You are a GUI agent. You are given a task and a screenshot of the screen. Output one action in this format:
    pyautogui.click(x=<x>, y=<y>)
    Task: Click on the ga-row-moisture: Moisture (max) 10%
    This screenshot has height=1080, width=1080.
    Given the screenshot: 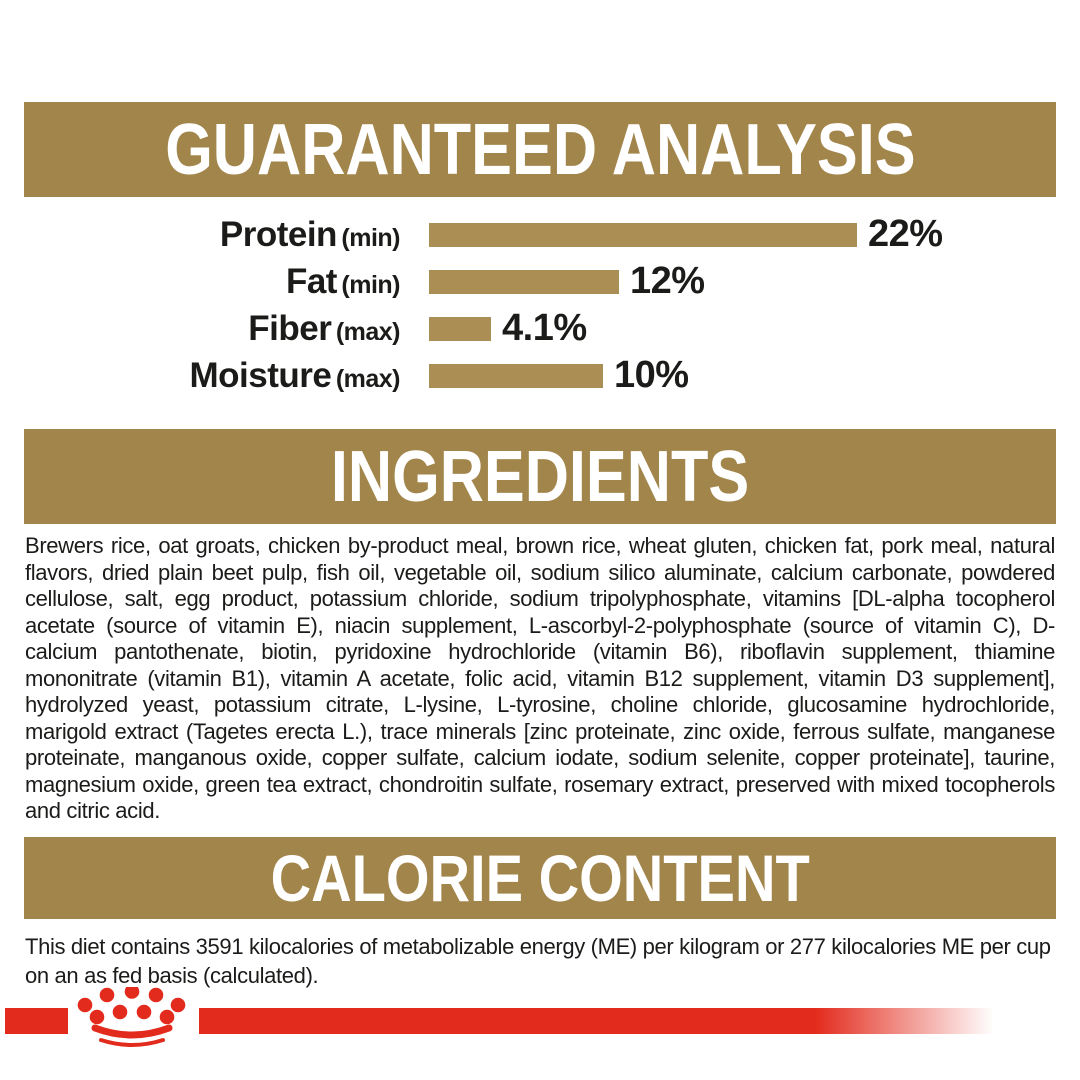 What is the action you would take?
    pyautogui.click(x=540, y=375)
    